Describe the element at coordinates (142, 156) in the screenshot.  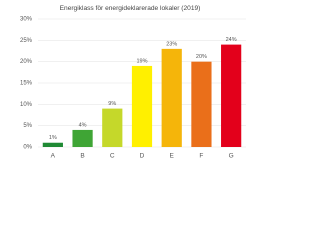
I see `x-tick-label: D` at that location.